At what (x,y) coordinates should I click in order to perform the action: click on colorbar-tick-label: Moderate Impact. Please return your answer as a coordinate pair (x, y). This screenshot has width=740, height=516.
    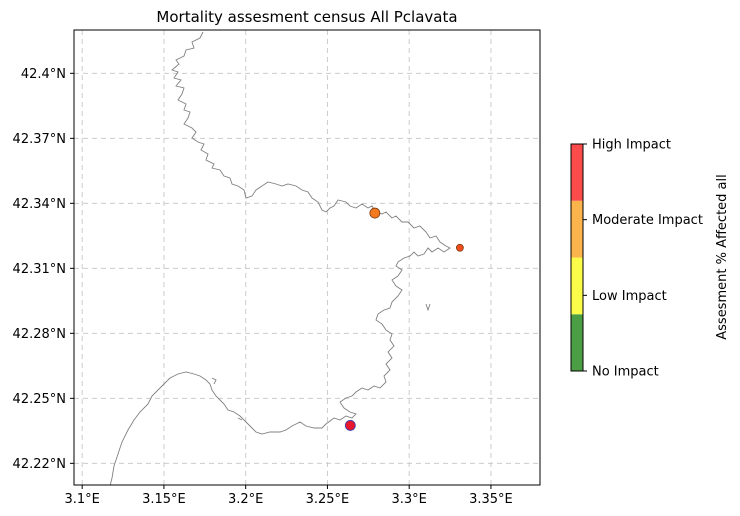
    Looking at the image, I should click on (647, 220).